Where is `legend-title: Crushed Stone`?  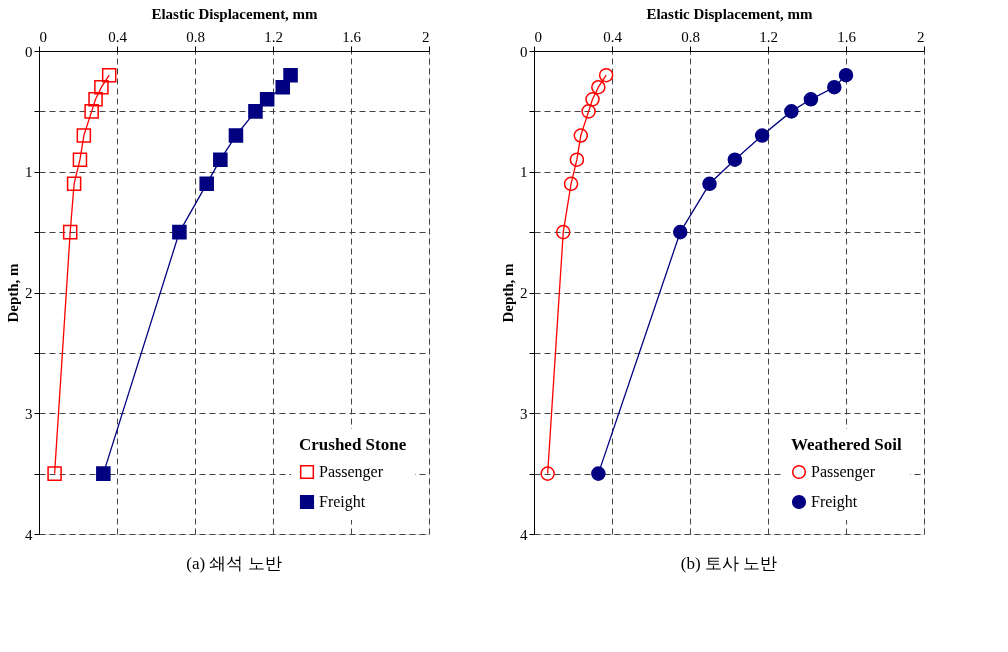
legend-title: Crushed Stone is located at coordinates (353, 444).